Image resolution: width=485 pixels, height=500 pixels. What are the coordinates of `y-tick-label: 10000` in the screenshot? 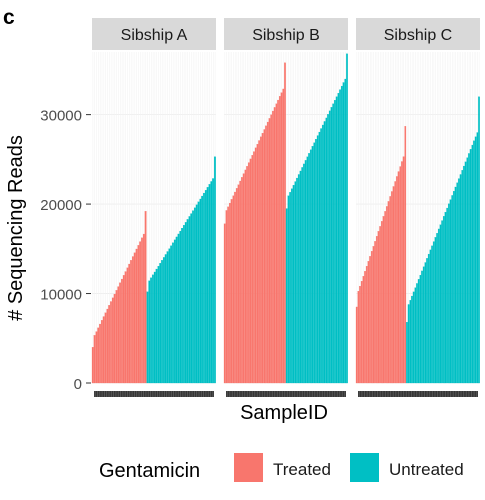 It's located at (61, 295).